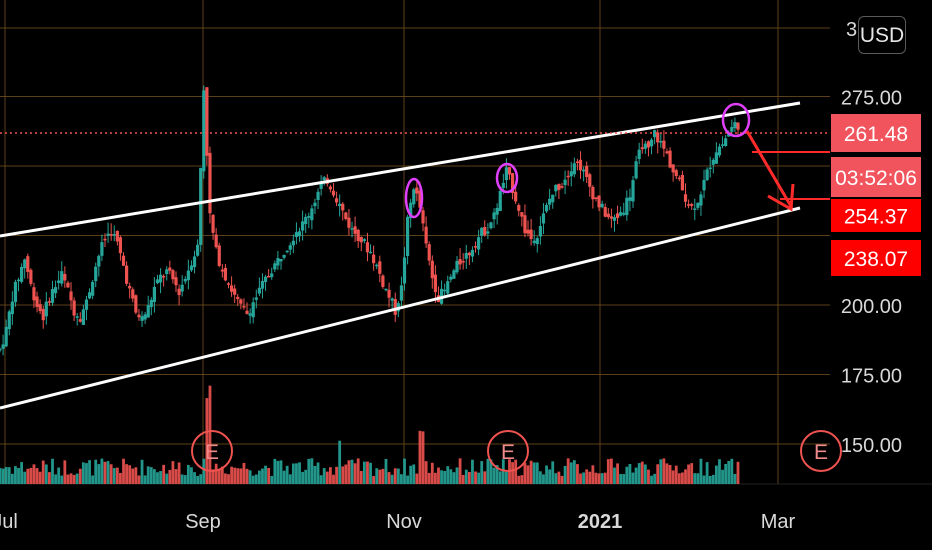 The image size is (932, 550). What do you see at coordinates (871, 307) in the screenshot?
I see `price-tick-label: 200.00` at bounding box center [871, 307].